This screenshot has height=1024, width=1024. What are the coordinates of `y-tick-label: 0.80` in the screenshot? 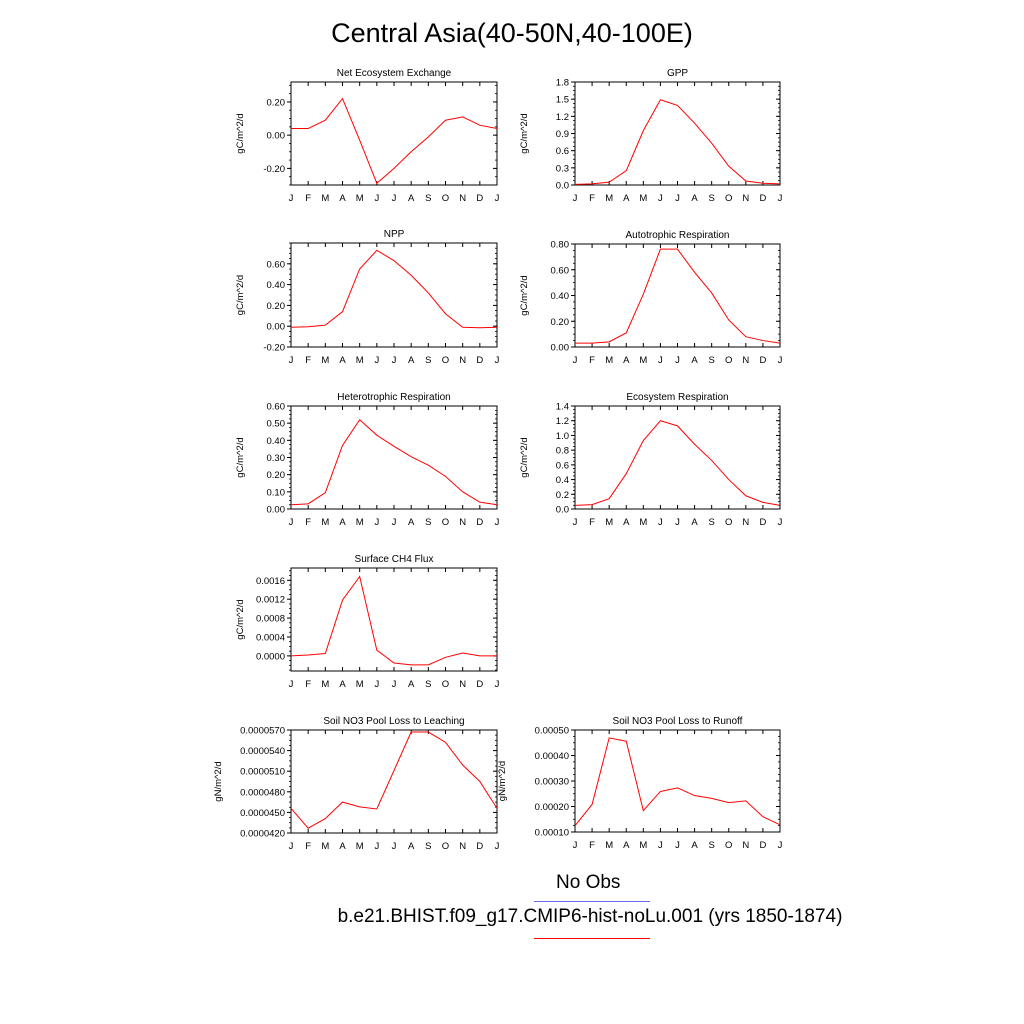 It's located at (560, 245).